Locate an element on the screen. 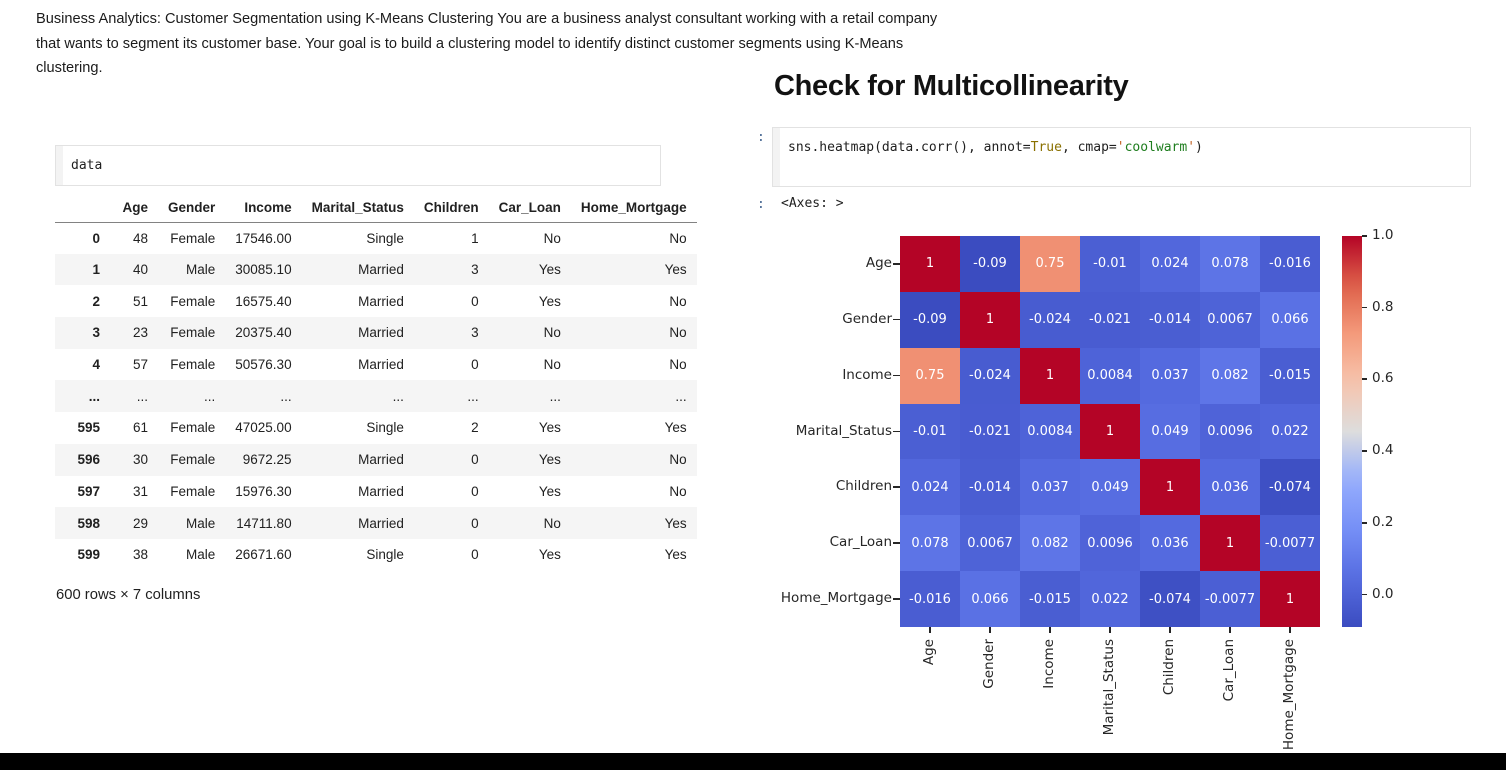 Image resolution: width=1506 pixels, height=770 pixels. code-token: True is located at coordinates (1046, 147).